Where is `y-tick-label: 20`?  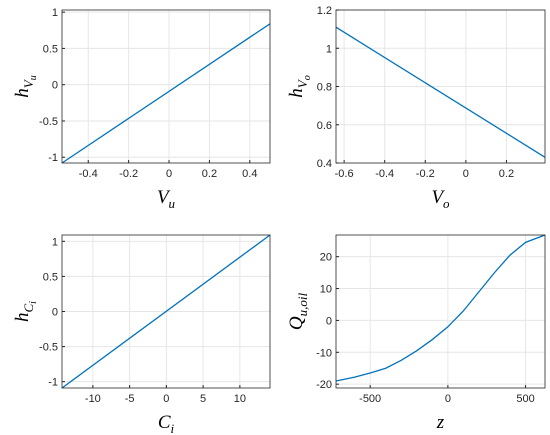 y-tick-label: 20 is located at coordinates (326, 258).